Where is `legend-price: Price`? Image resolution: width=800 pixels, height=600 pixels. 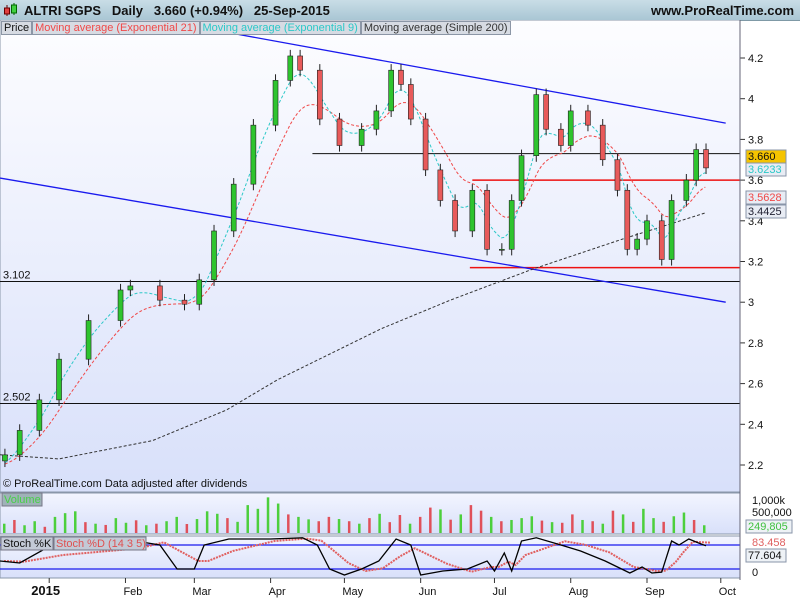
legend-price: Price is located at coordinates (17, 28).